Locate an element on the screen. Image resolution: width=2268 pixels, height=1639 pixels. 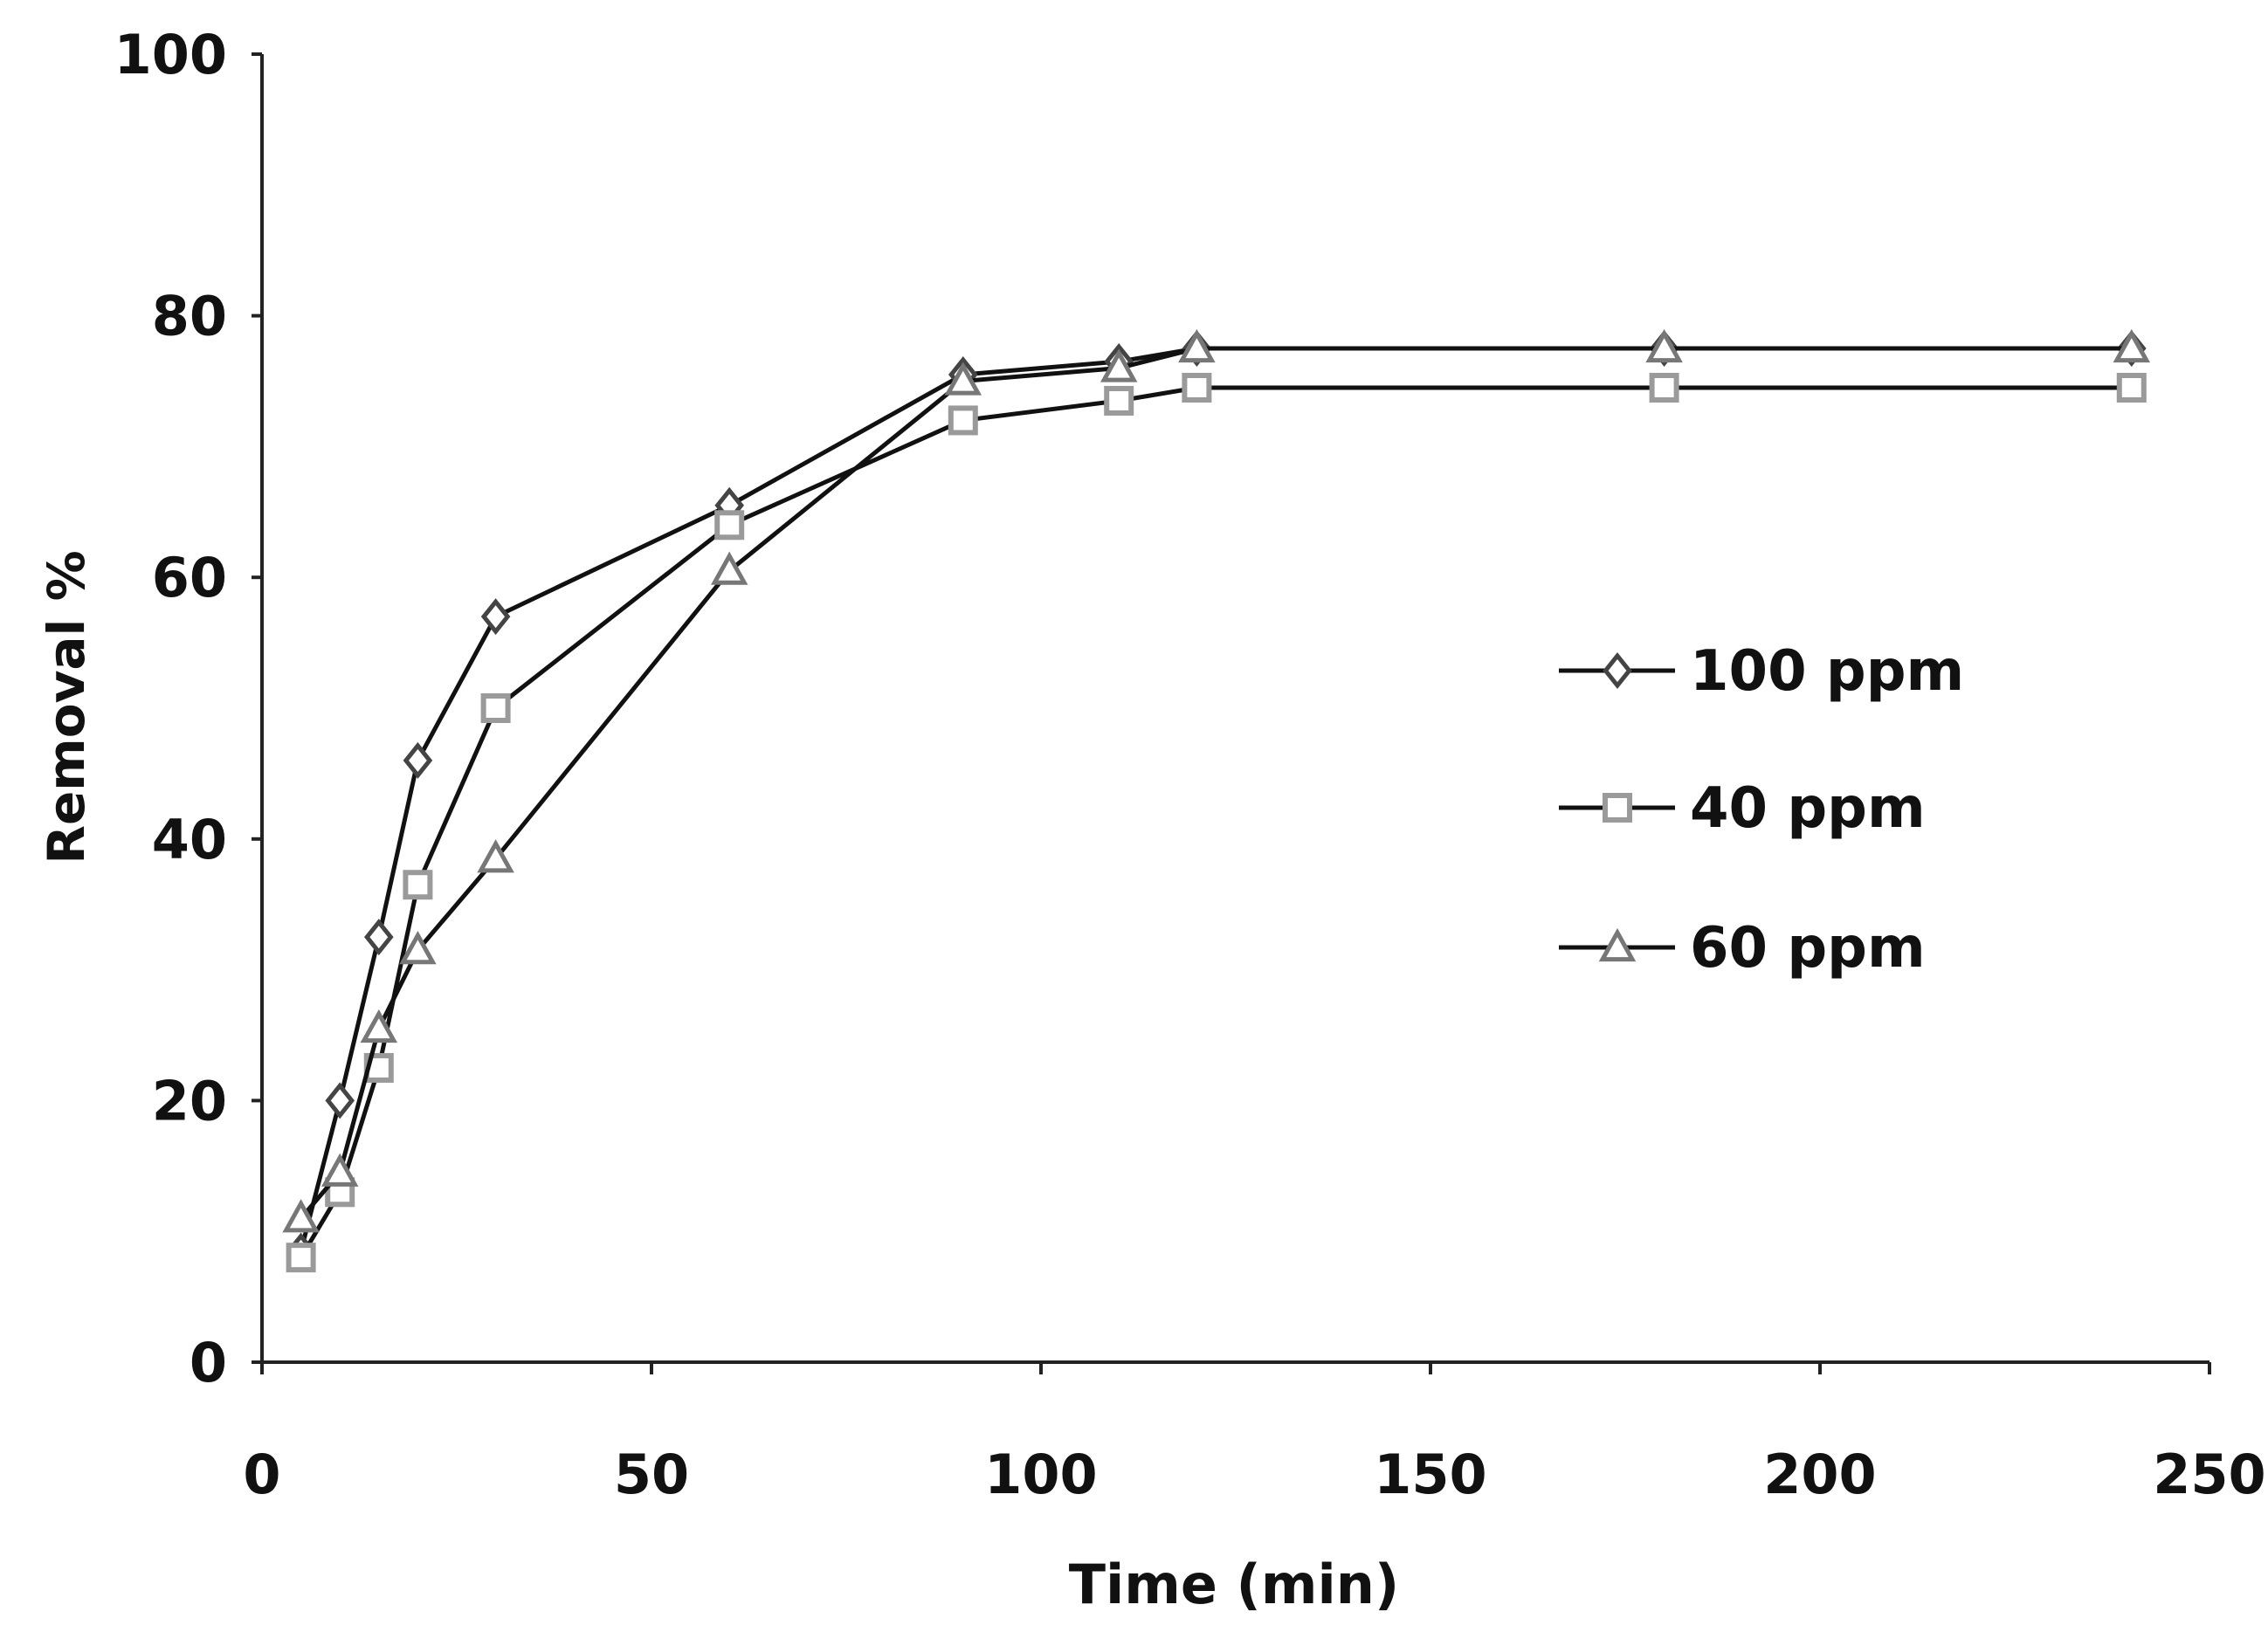
legend-item: 100 ppm is located at coordinates (1761, 671).